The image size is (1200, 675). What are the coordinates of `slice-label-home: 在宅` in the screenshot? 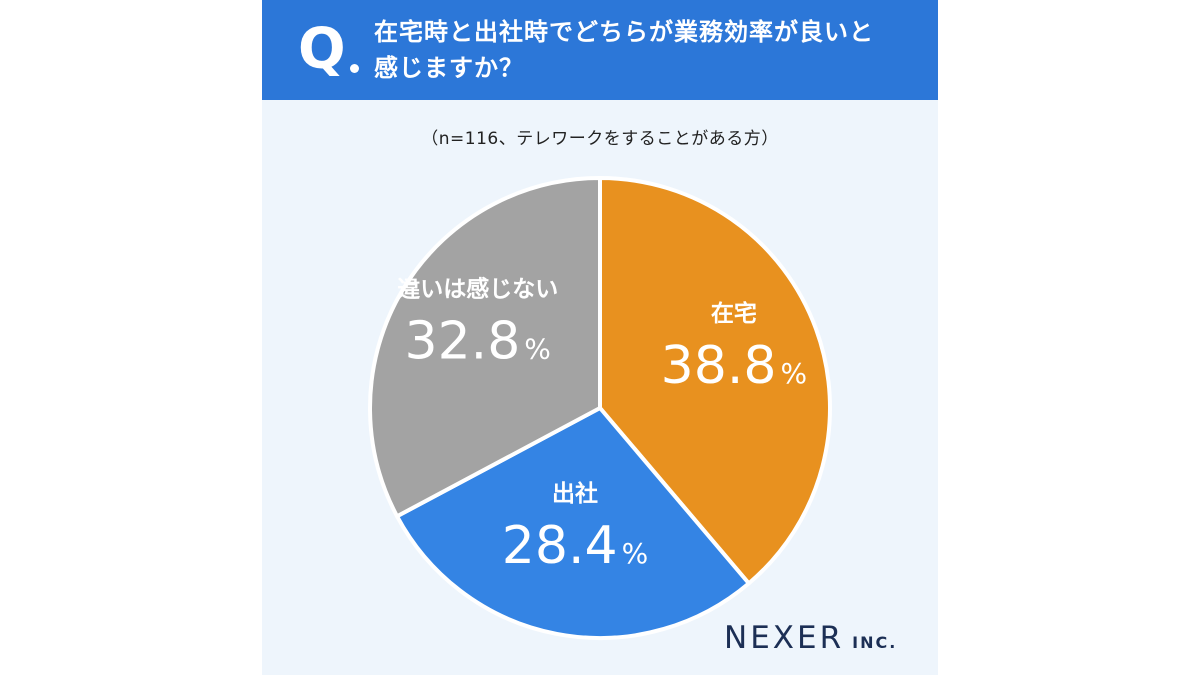 It's located at (734, 313).